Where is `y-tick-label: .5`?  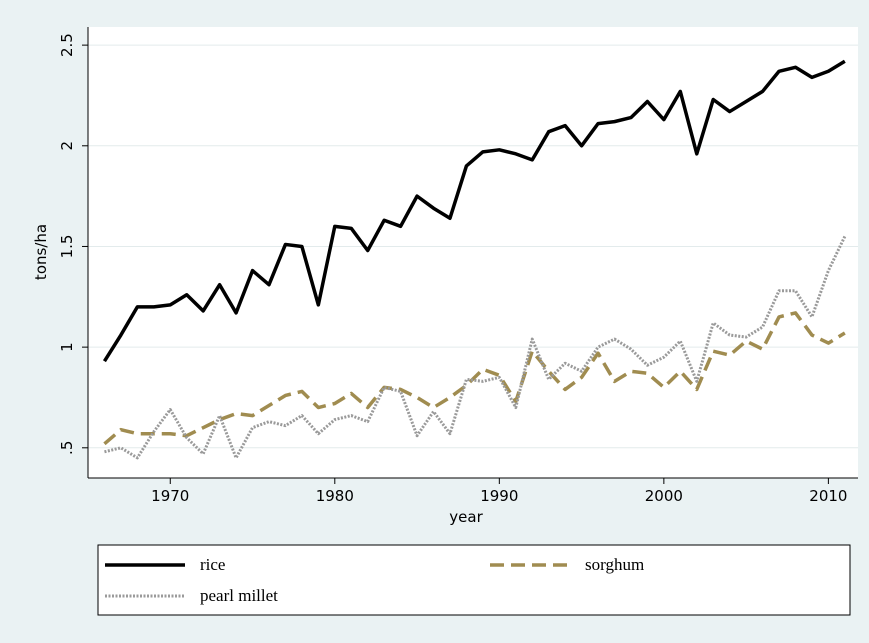 y-tick-label: .5 is located at coordinates (67, 448).